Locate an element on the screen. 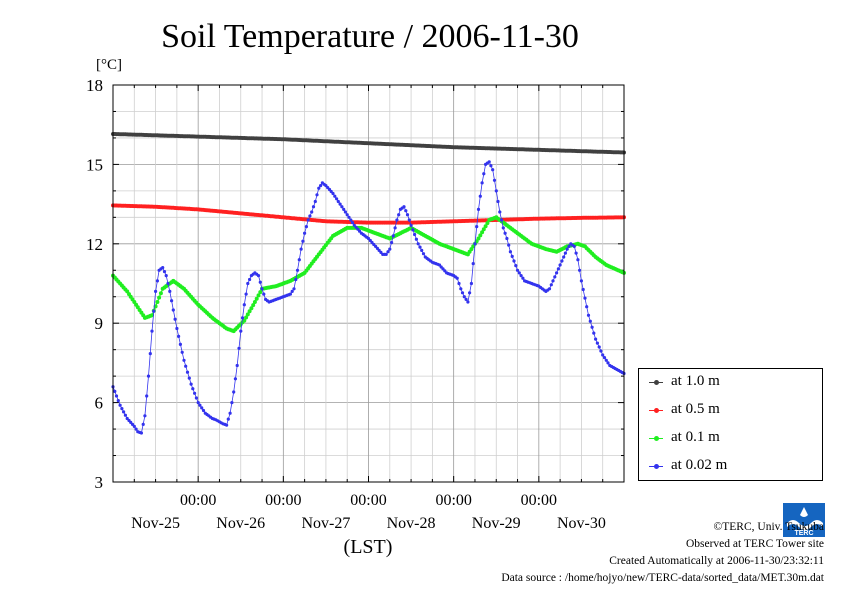  legend-marker is located at coordinates (656, 382).